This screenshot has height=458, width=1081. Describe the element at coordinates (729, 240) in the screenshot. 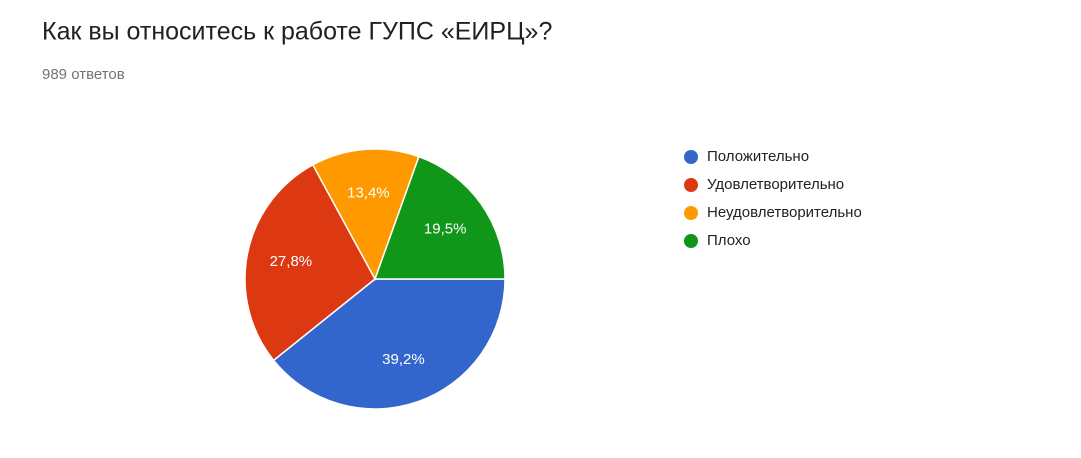

I see `legend-label: Плохо` at that location.